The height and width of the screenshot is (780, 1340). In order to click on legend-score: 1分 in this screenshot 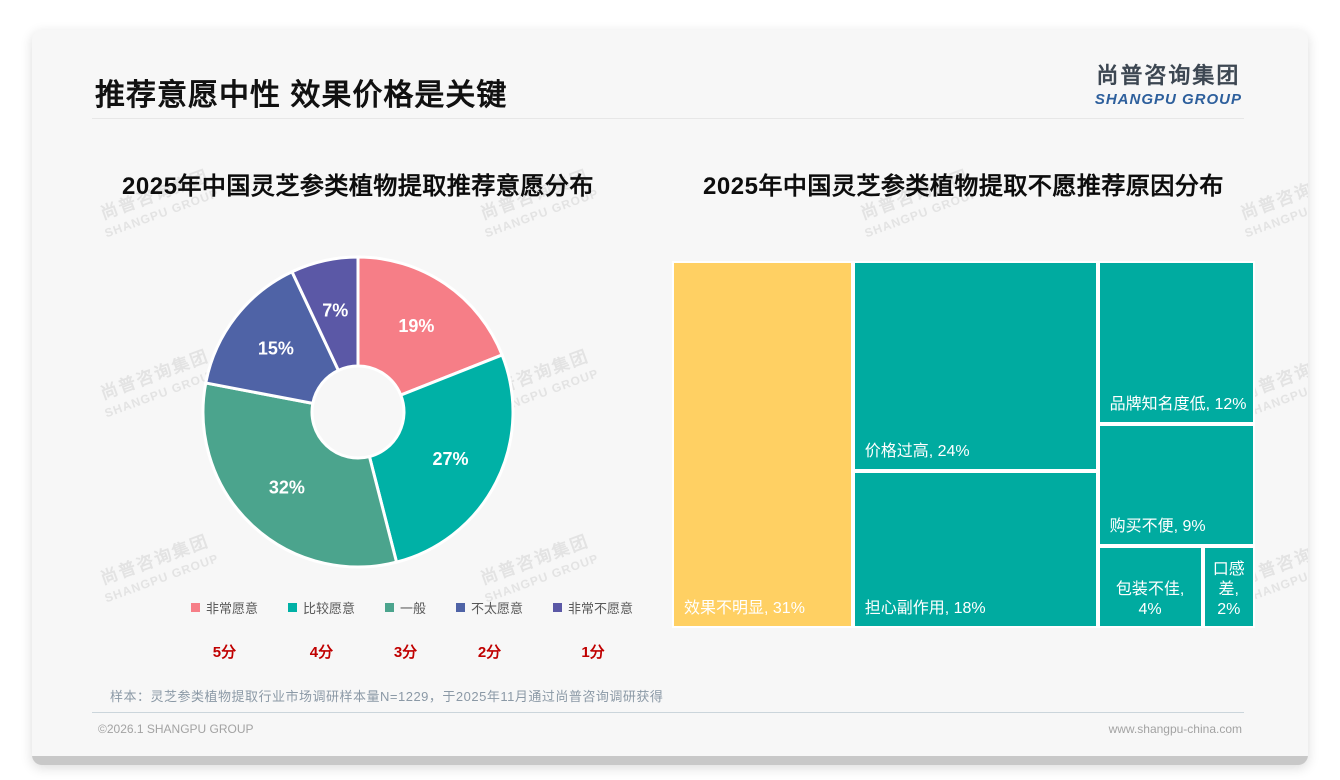, I will do `click(593, 652)`.